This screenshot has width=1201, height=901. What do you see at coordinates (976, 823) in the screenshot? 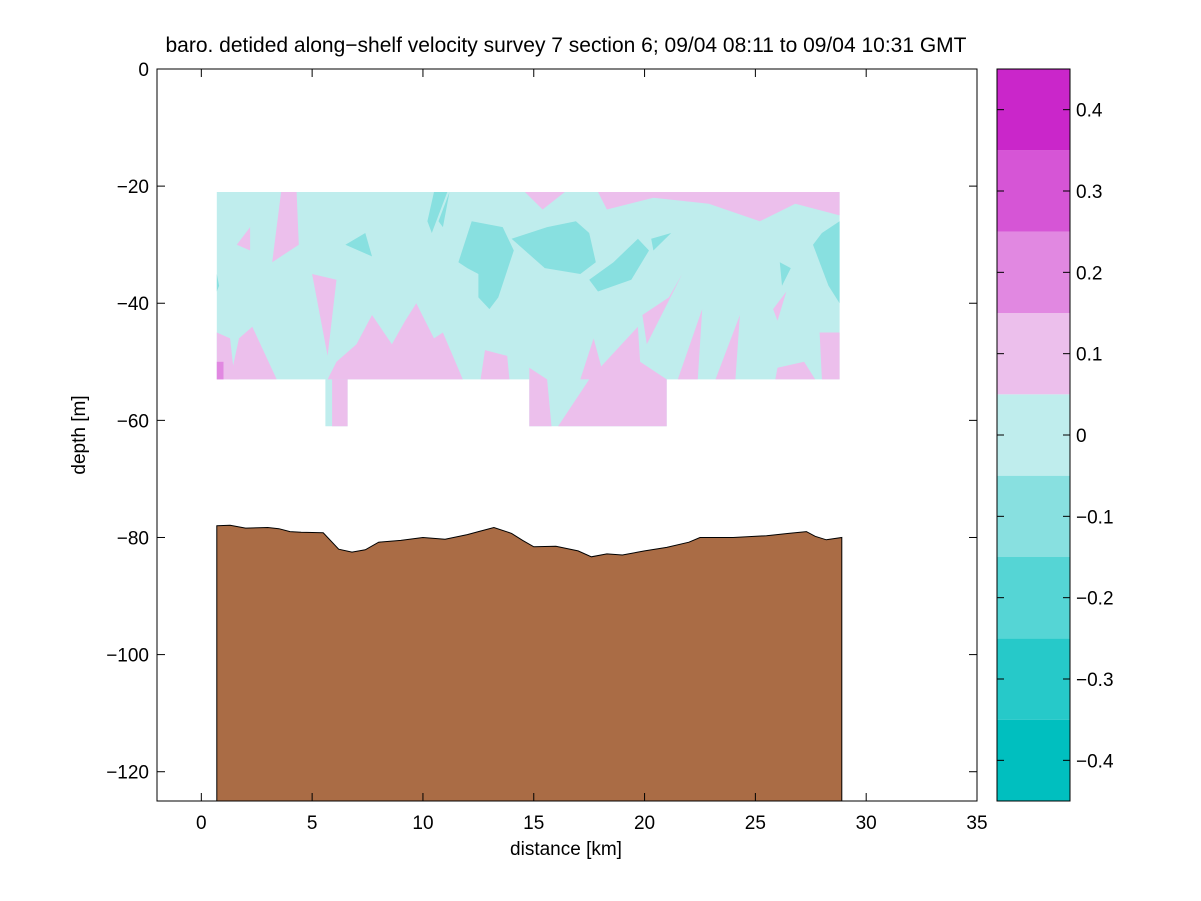
I see `x-tick-label: 35` at bounding box center [976, 823].